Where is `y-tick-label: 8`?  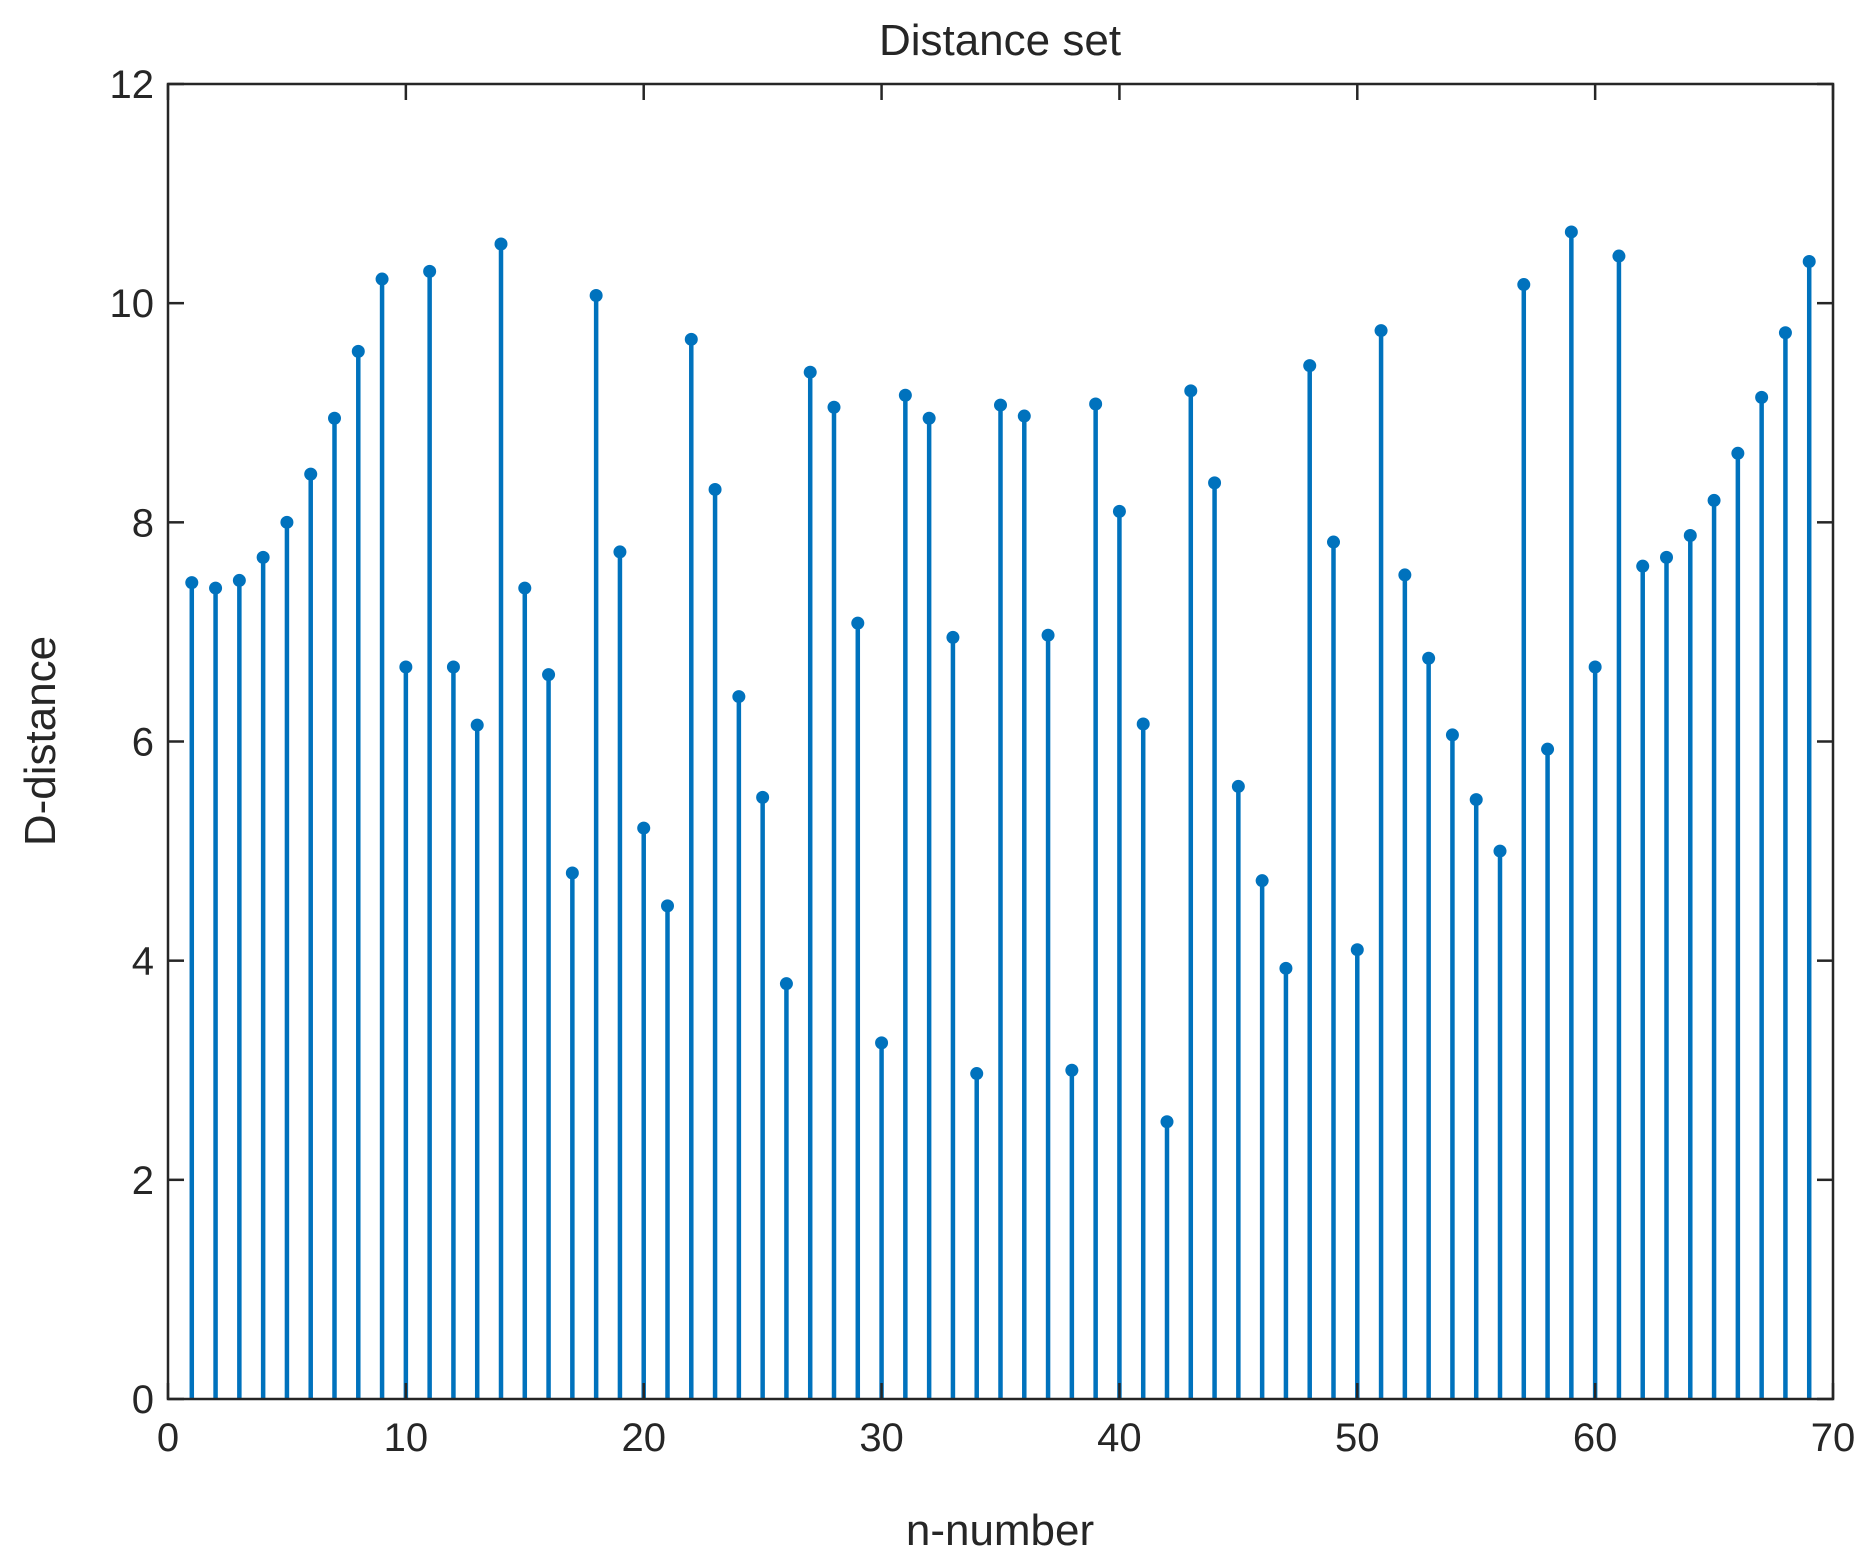 y-tick-label: 8 is located at coordinates (143, 523).